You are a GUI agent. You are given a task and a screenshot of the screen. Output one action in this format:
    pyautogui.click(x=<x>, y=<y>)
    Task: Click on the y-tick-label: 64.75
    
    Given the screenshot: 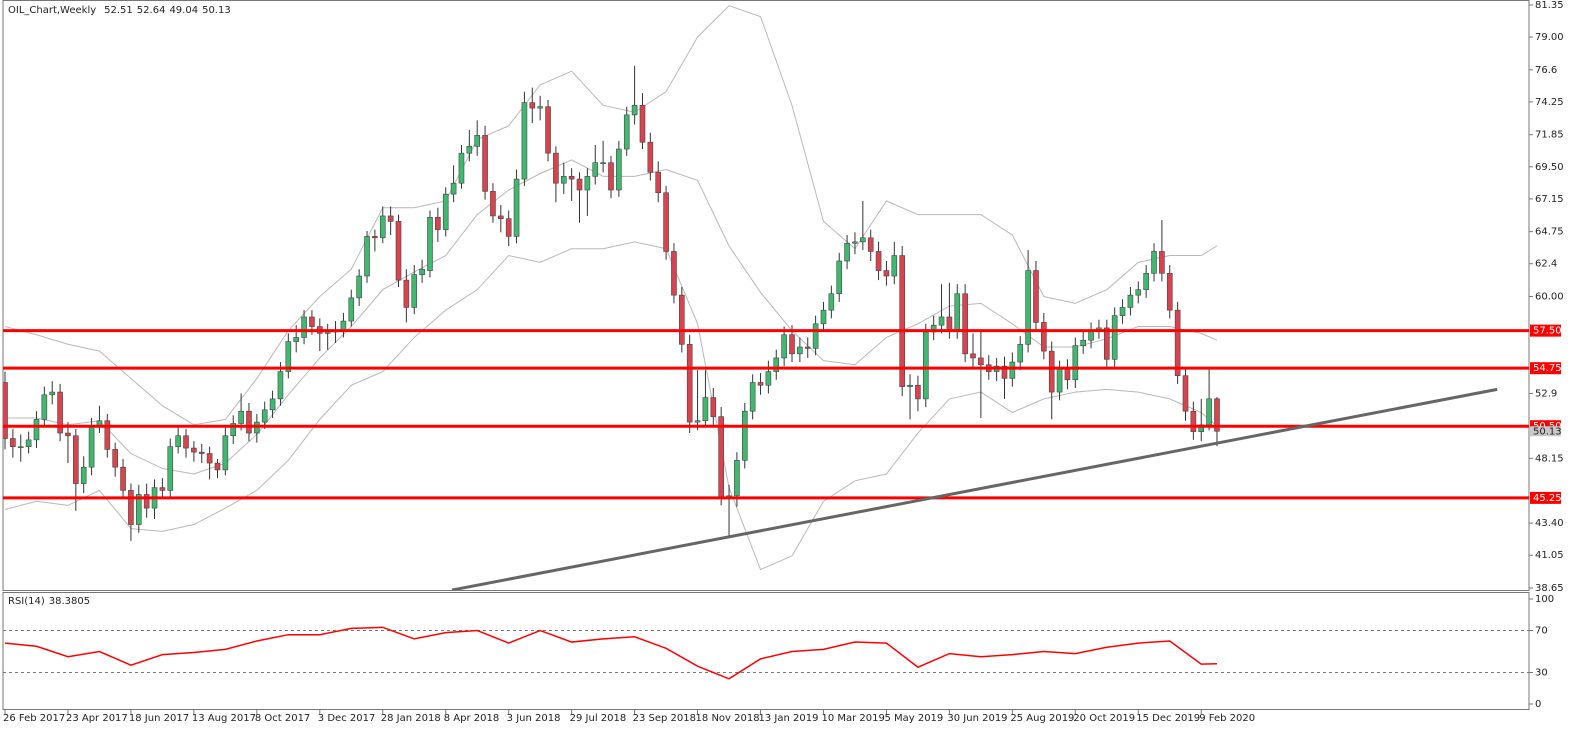 What is the action you would take?
    pyautogui.click(x=1549, y=232)
    